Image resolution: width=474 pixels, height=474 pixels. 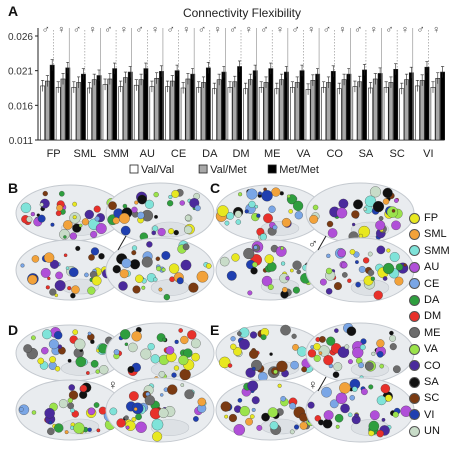 I want to click on brain-cerebellum, so click(x=280, y=228).